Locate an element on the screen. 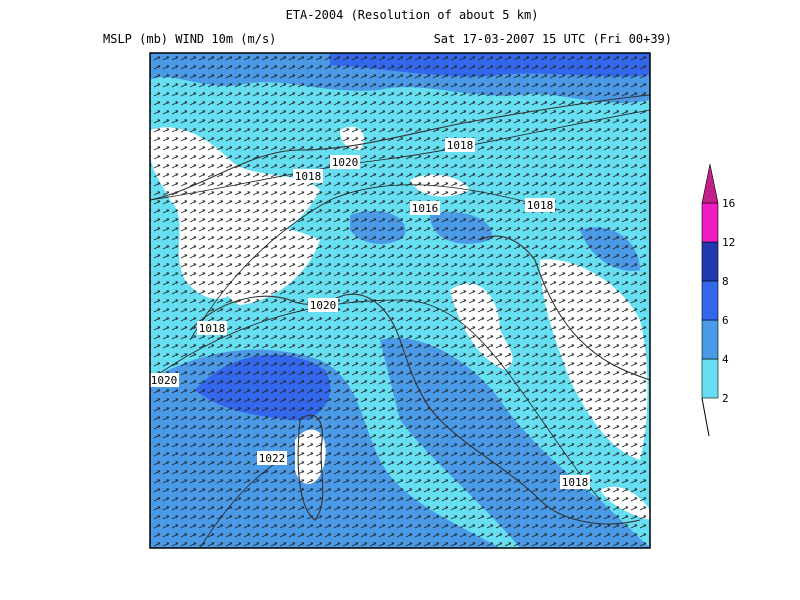  isobar-label: 1016 is located at coordinates (425, 208).